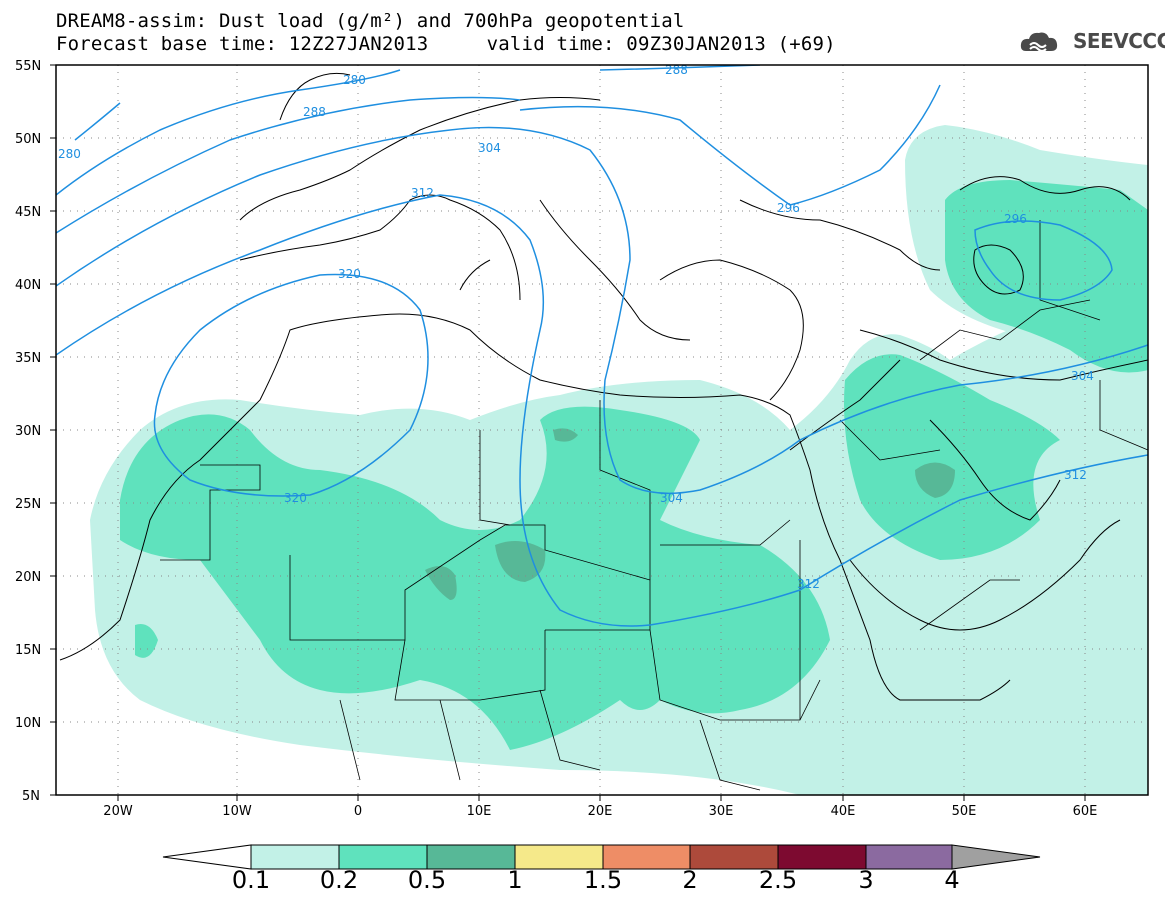 This screenshot has height=907, width=1165. What do you see at coordinates (28, 139) in the screenshot?
I see `lat-label: 50N` at bounding box center [28, 139].